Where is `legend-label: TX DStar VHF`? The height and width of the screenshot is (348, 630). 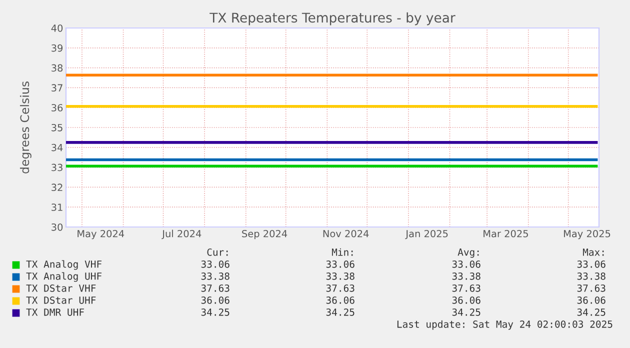 legend-label: TX DStar VHF is located at coordinates (61, 288).